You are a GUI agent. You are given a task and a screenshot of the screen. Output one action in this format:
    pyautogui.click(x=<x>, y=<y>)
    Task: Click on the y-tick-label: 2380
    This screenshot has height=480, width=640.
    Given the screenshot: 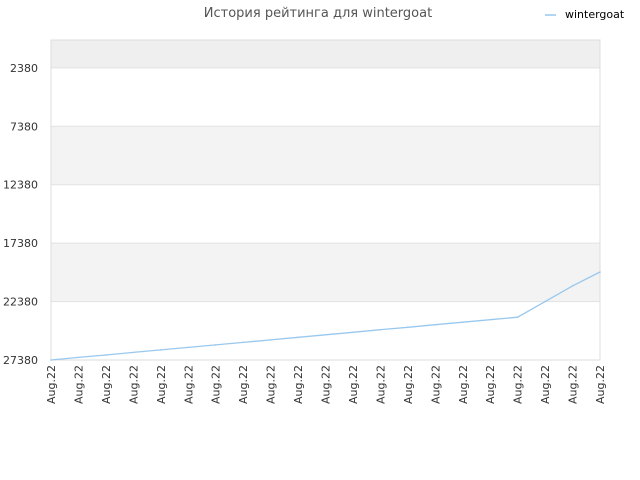 What is the action you would take?
    pyautogui.click(x=24, y=68)
    